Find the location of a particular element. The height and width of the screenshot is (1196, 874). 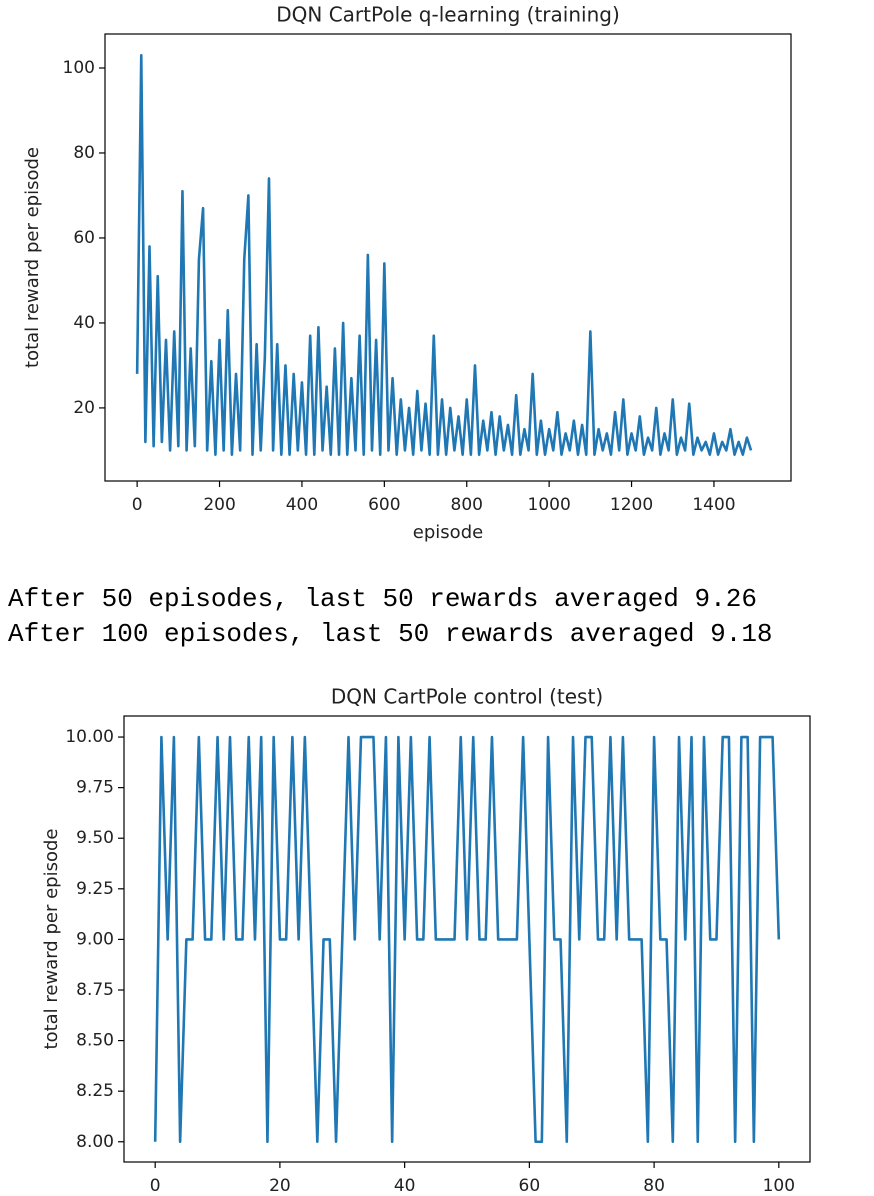

x-tick-label: 400 is located at coordinates (302, 505).